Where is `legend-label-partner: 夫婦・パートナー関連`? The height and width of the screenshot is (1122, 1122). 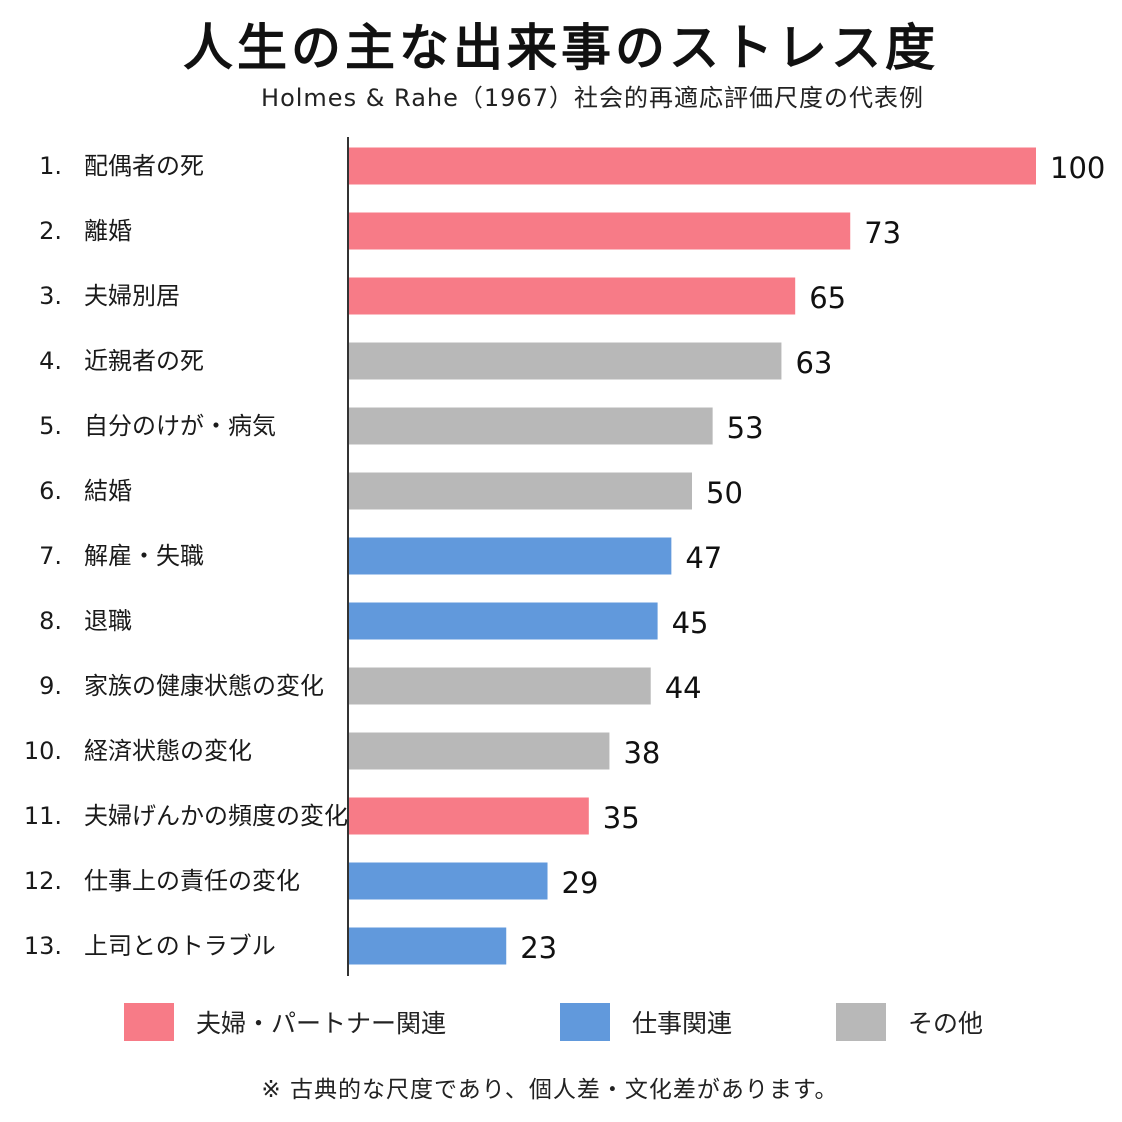 legend-label-partner: 夫婦・パートナー関連 is located at coordinates (321, 1023).